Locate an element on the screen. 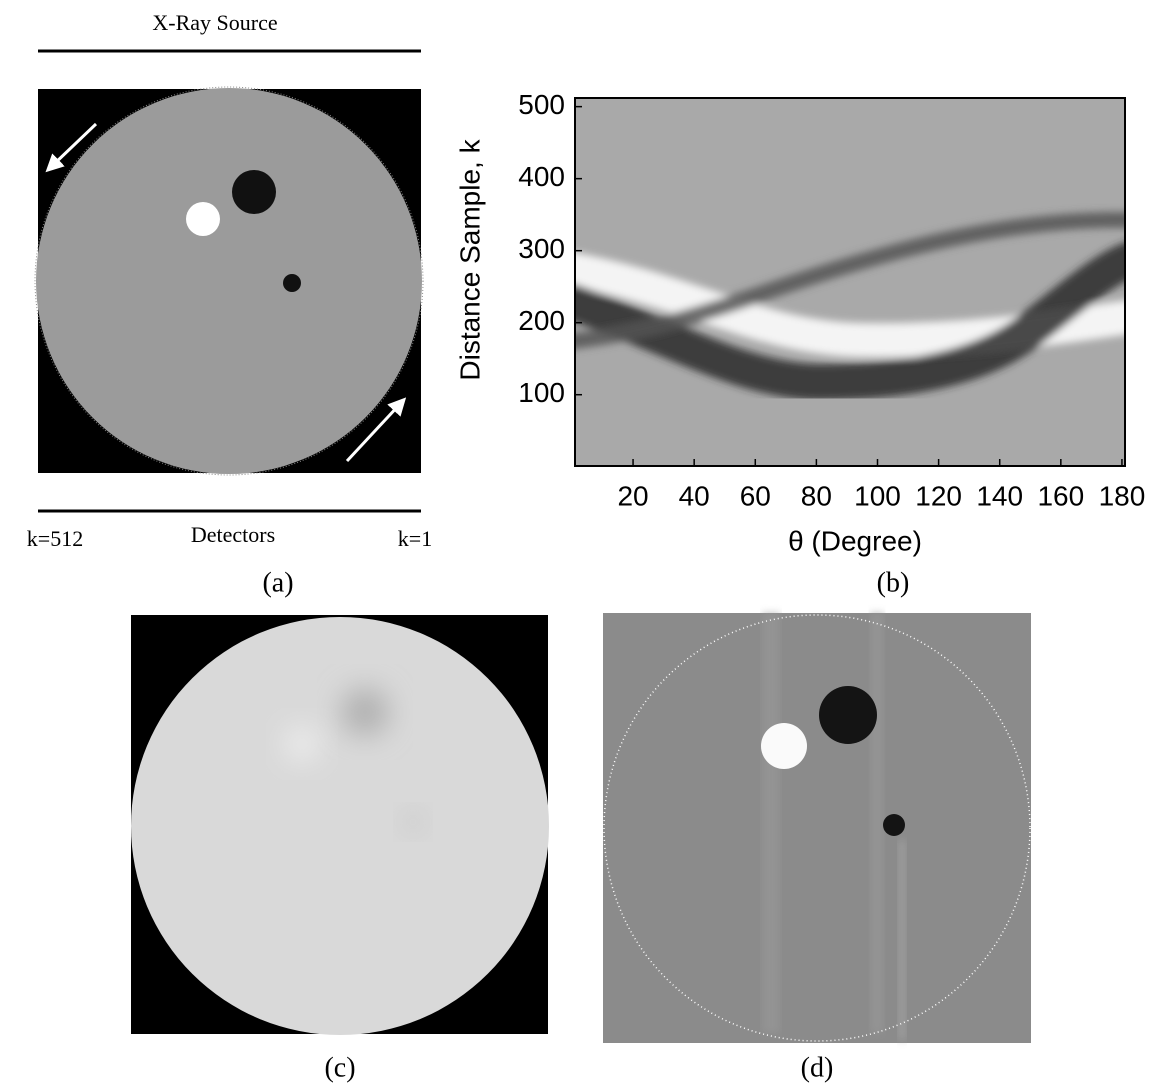  y-tick-label: 500 is located at coordinates (541, 104).